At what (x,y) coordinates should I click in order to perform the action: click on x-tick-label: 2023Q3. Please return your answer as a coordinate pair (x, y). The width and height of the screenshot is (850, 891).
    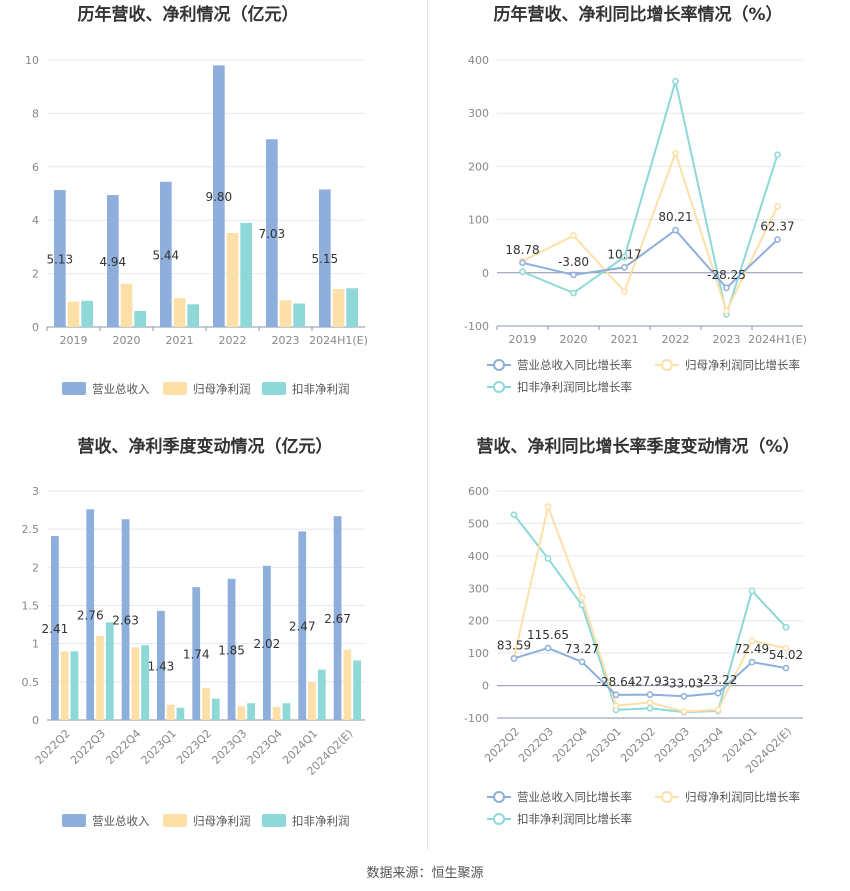
    Looking at the image, I should click on (672, 745).